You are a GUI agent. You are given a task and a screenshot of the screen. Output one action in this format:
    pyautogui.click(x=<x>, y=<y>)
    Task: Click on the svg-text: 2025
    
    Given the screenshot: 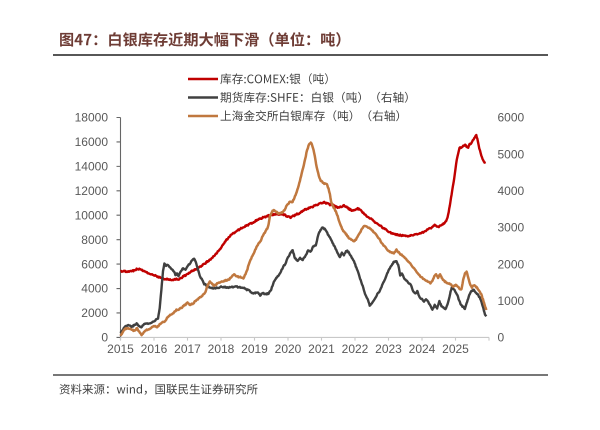 What is the action you would take?
    pyautogui.click(x=455, y=349)
    